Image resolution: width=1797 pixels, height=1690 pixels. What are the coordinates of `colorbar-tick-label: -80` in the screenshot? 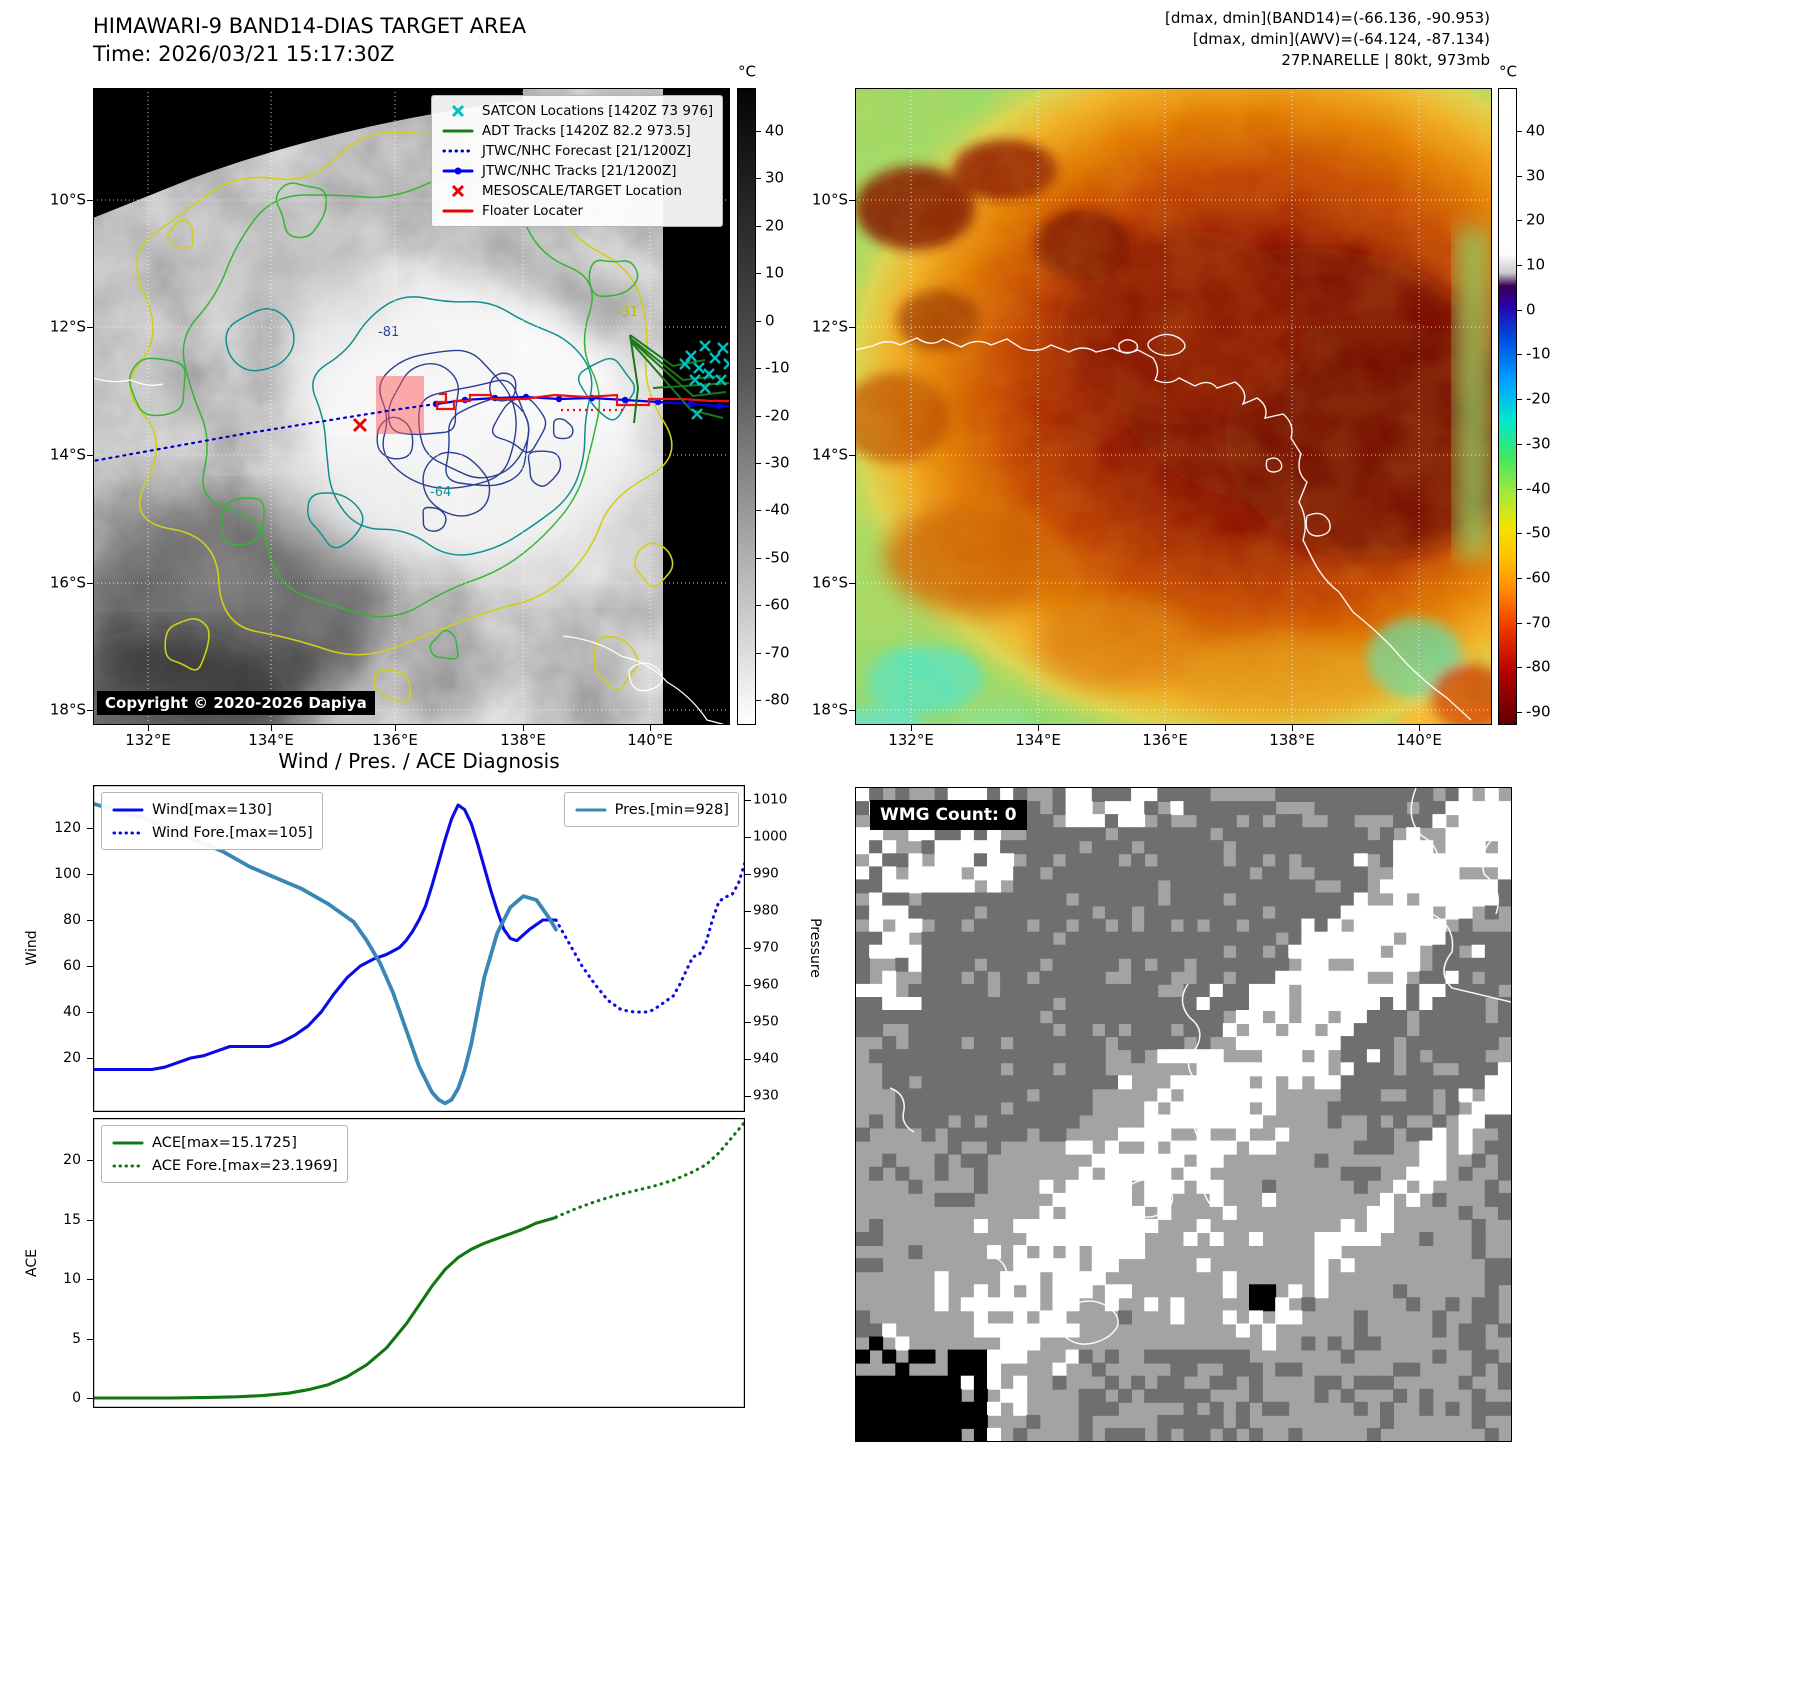 It's located at (777, 699).